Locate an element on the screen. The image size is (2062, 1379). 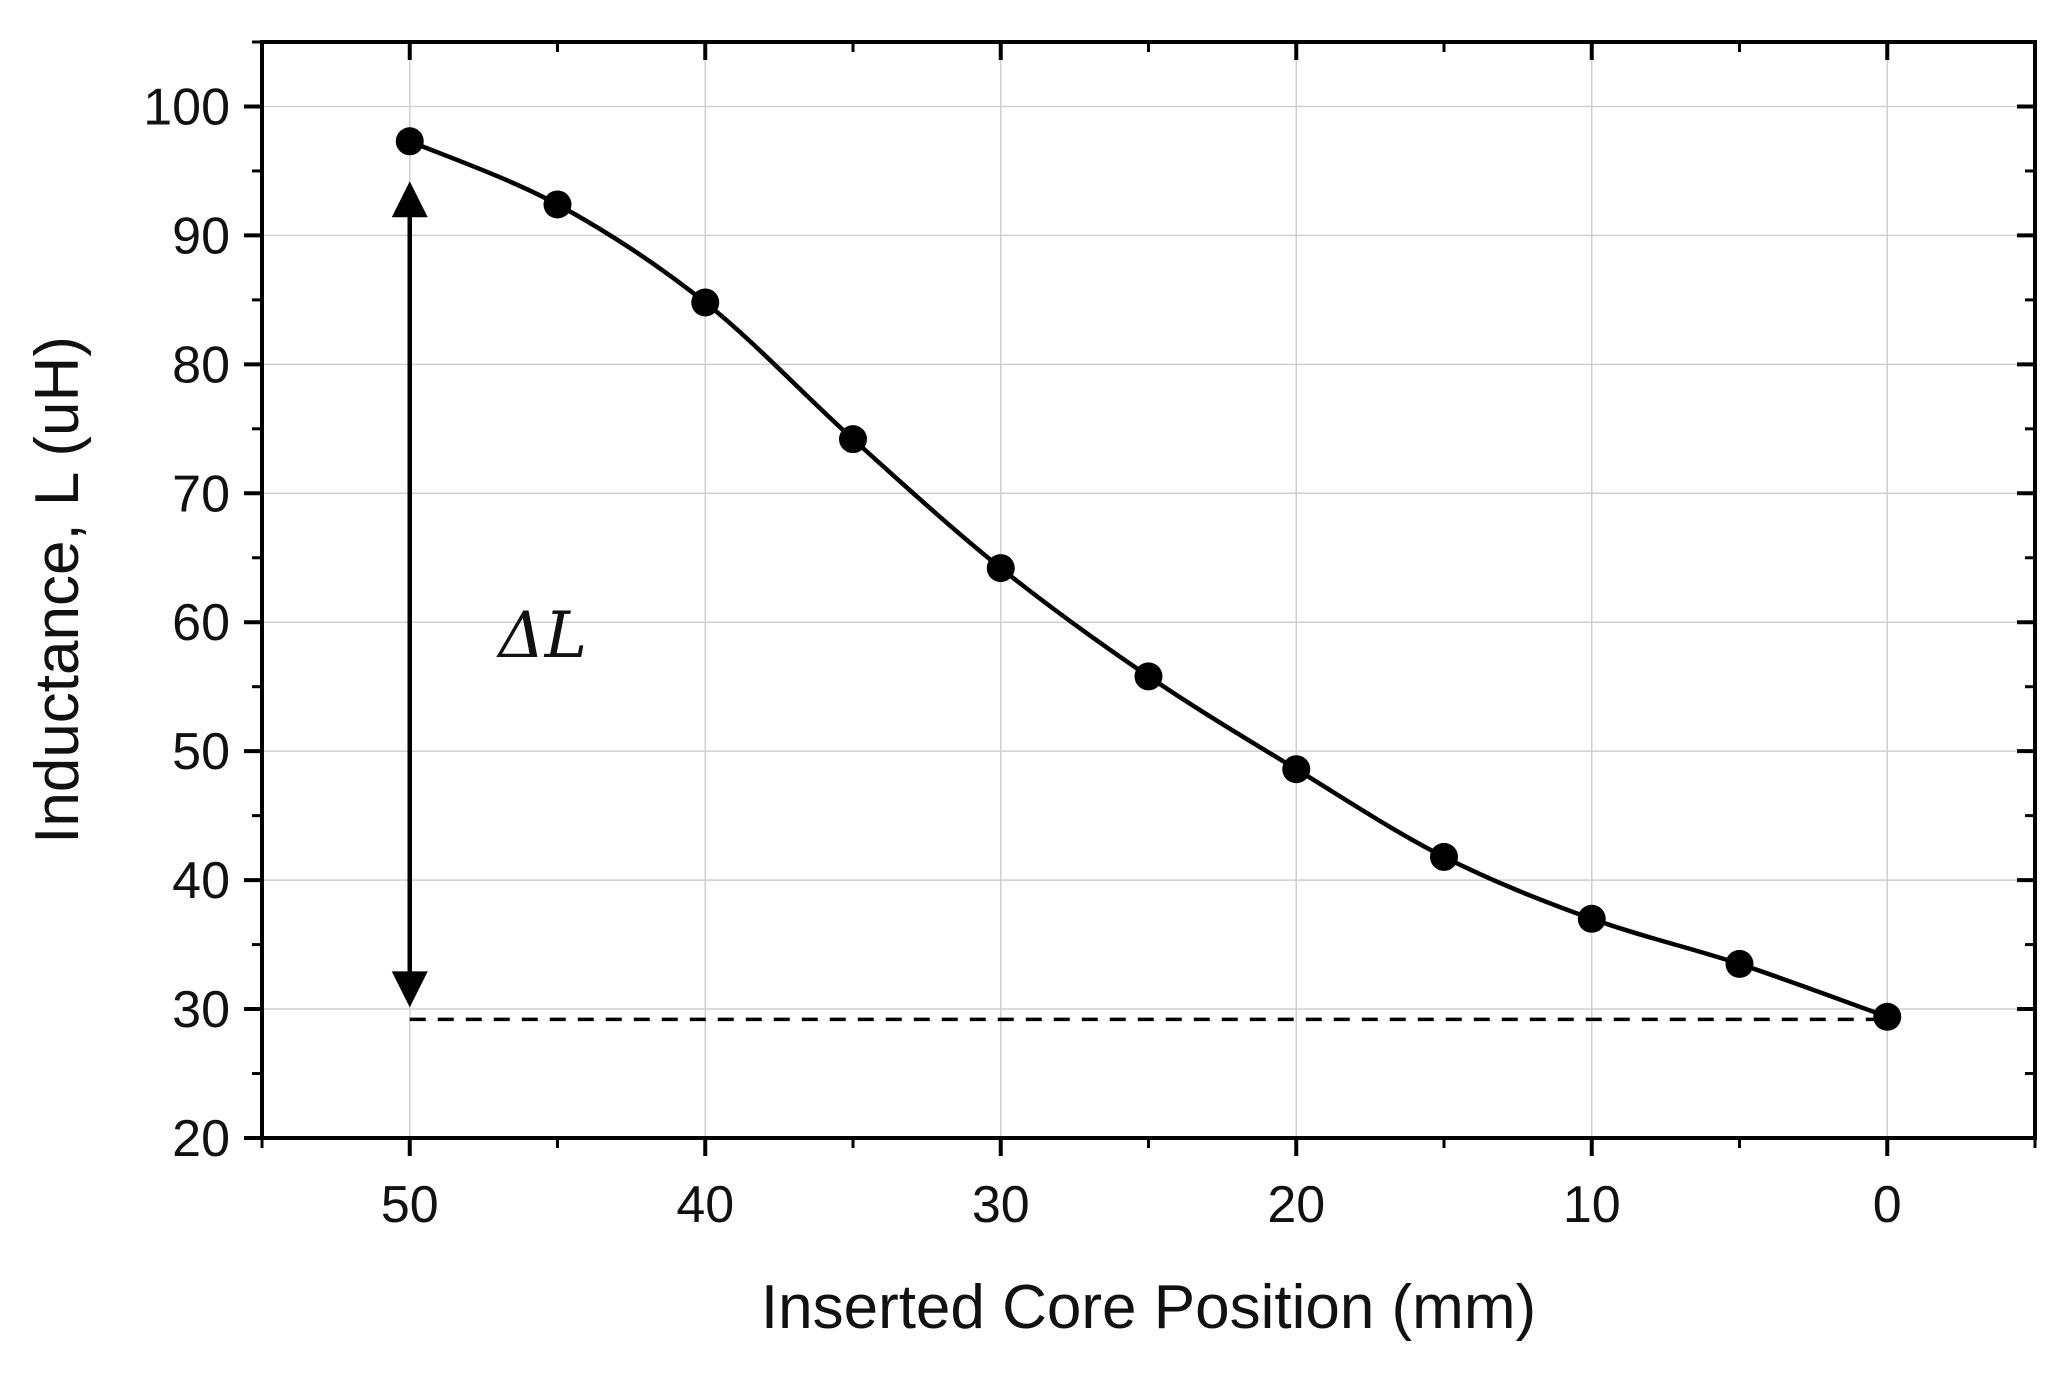
x-tick-label: 10 is located at coordinates (1592, 1205).